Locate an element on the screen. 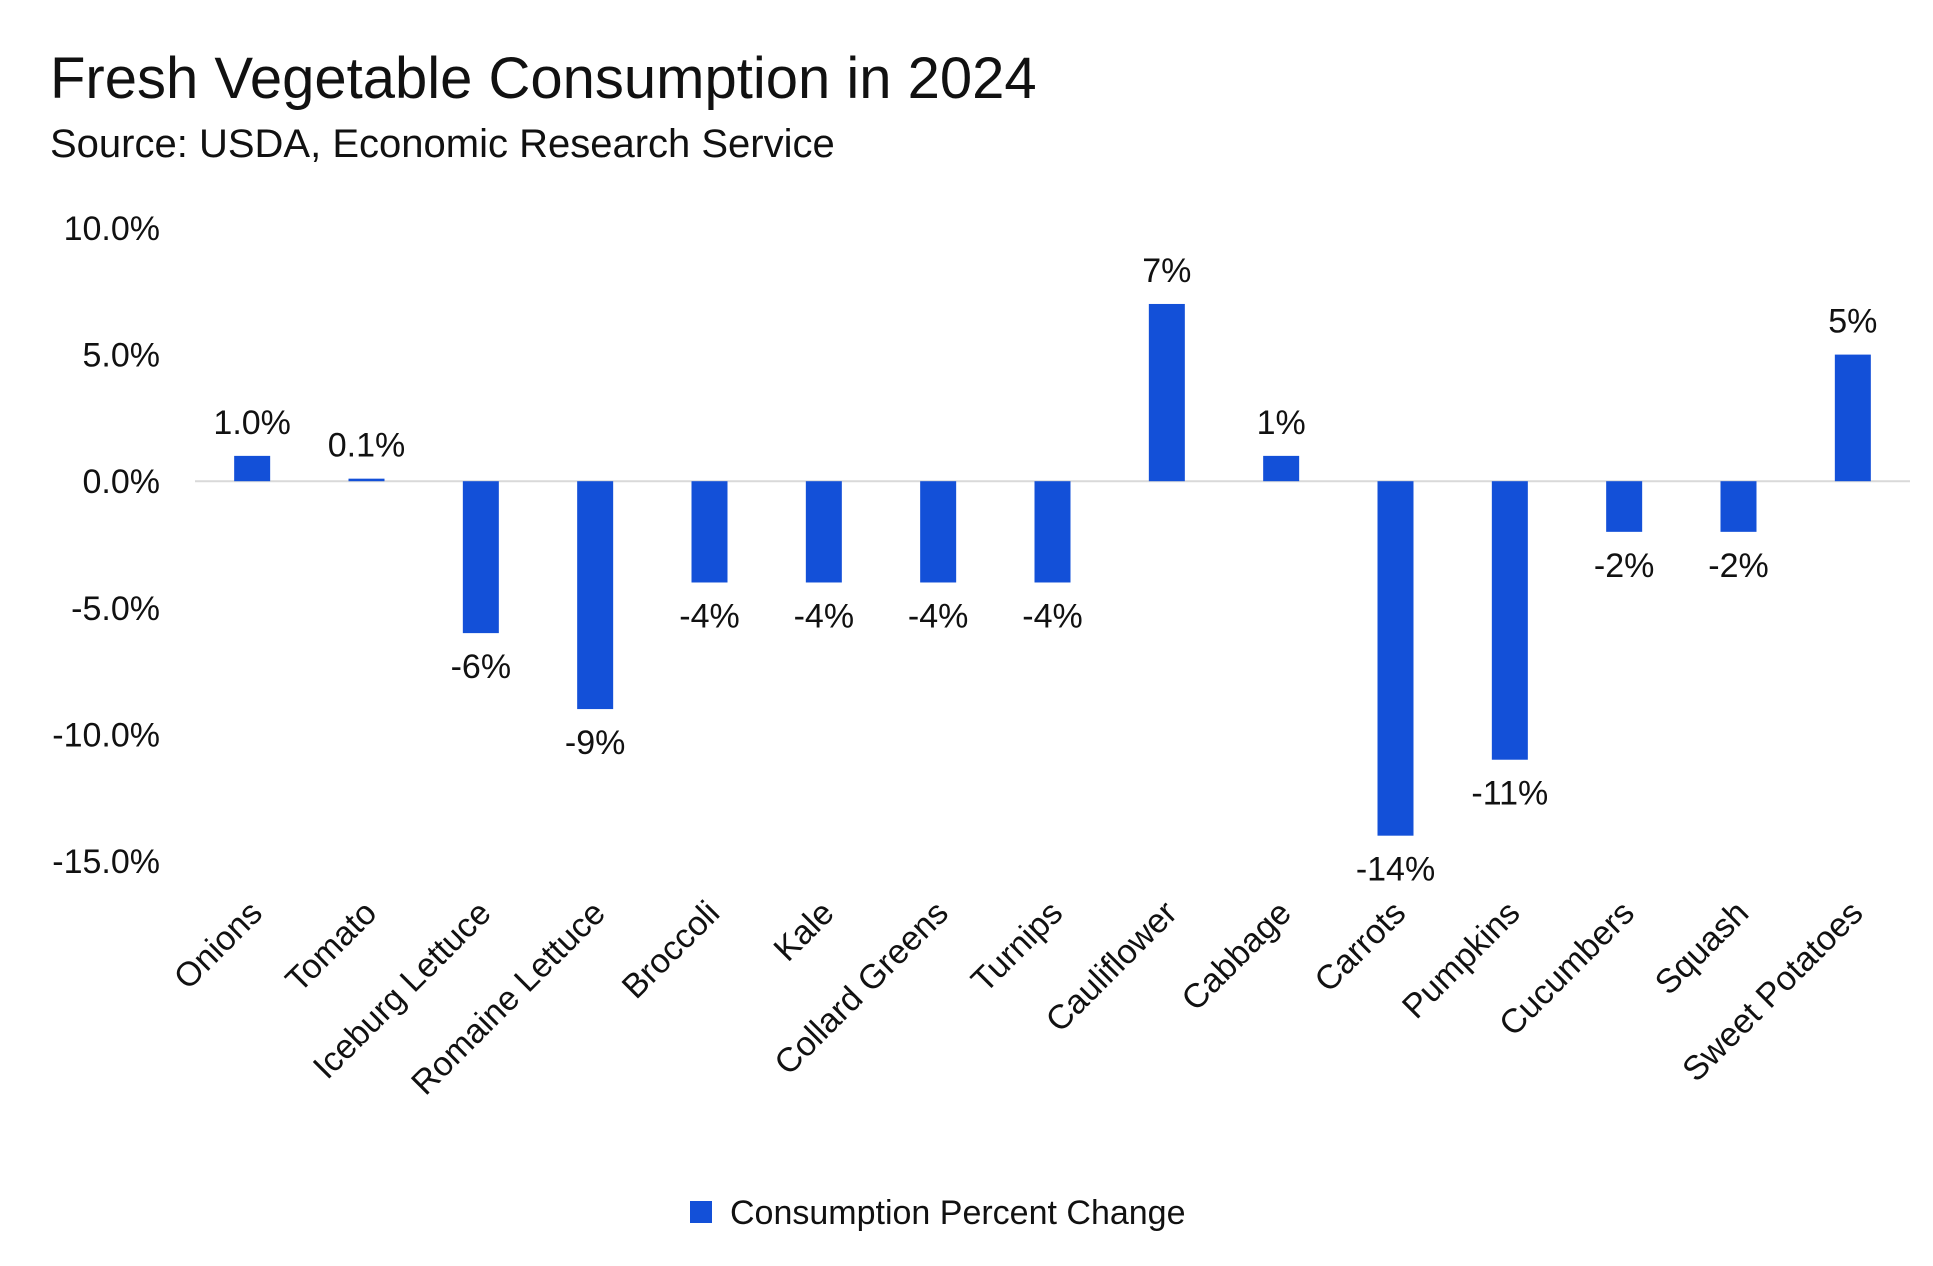  x-tick-label: Cabbage is located at coordinates (1236, 956).